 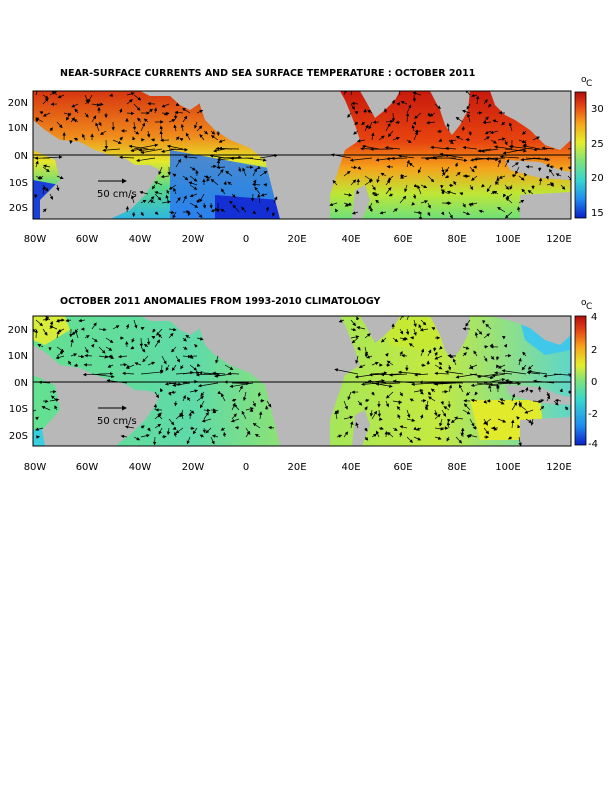 I want to click on colorbar-tick: 2, so click(x=594, y=350).